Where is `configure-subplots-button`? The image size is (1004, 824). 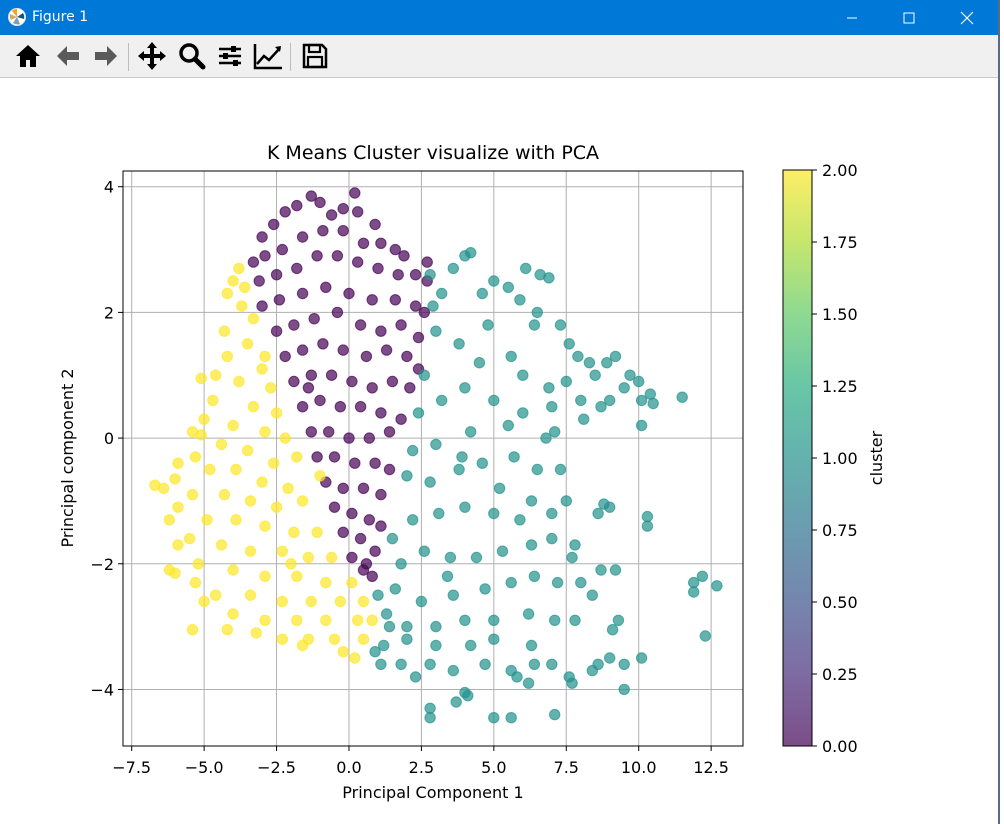
configure-subplots-button is located at coordinates (230, 56).